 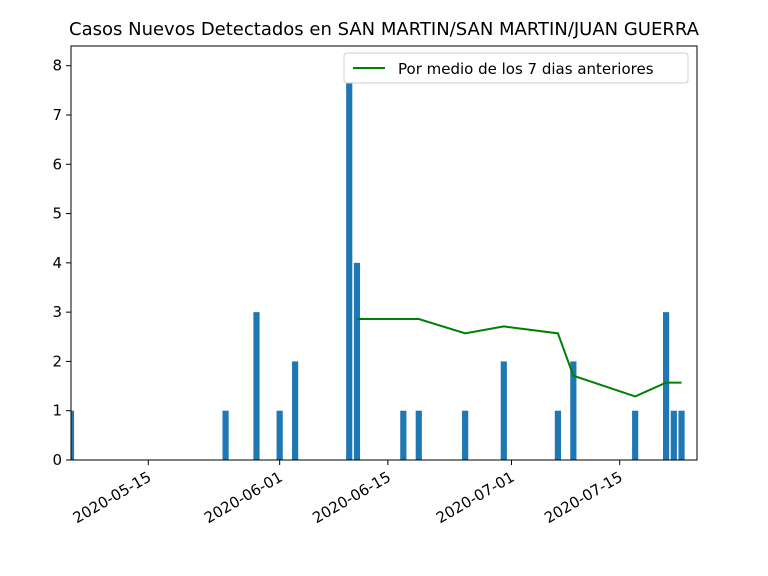 What do you see at coordinates (57, 411) in the screenshot?
I see `y-tick-label: 1` at bounding box center [57, 411].